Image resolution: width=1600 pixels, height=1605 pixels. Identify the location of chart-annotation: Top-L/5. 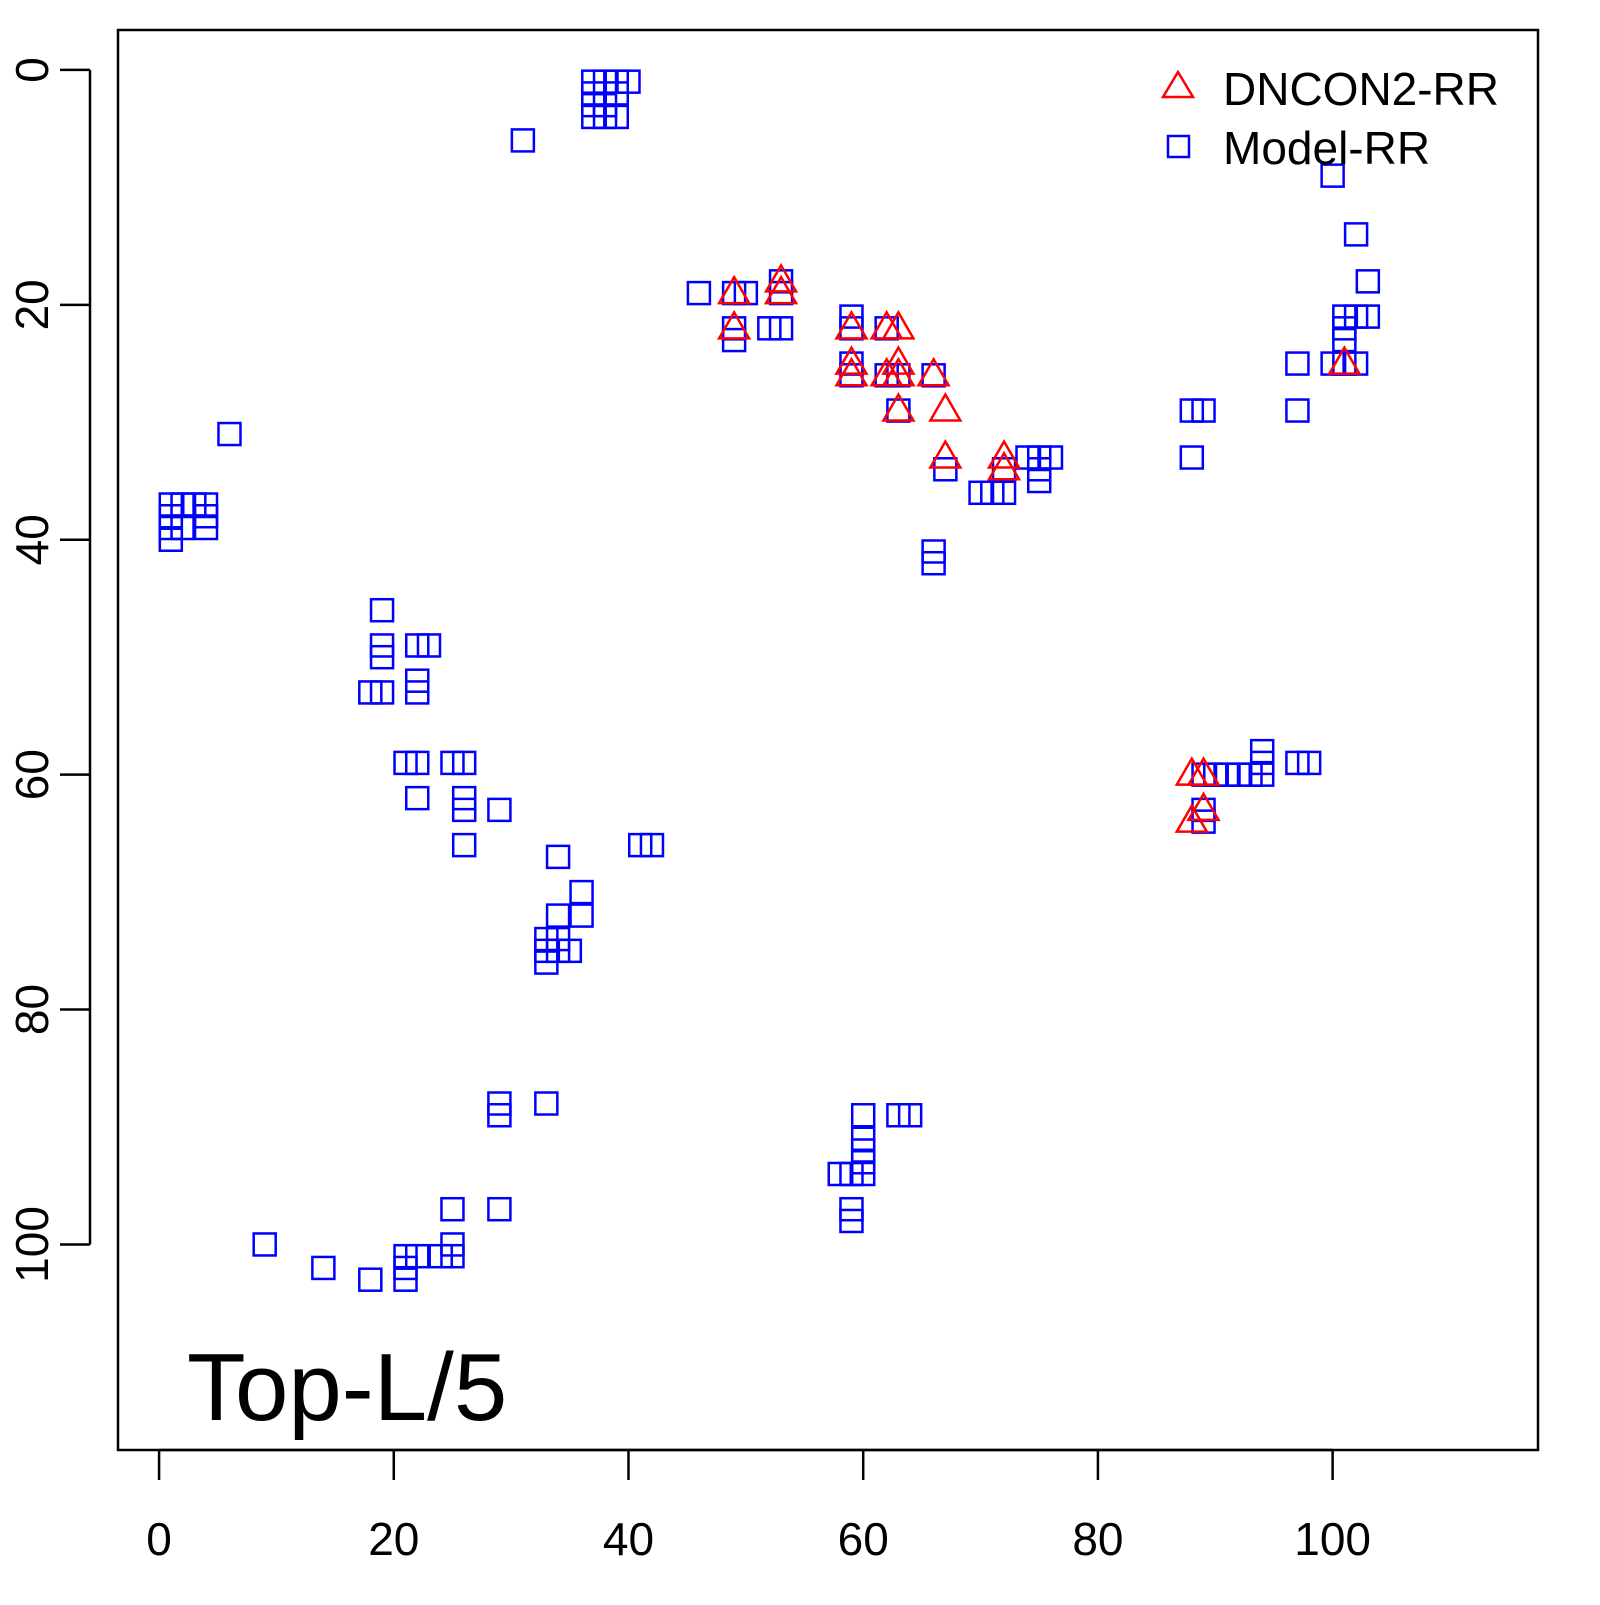
(347, 1387).